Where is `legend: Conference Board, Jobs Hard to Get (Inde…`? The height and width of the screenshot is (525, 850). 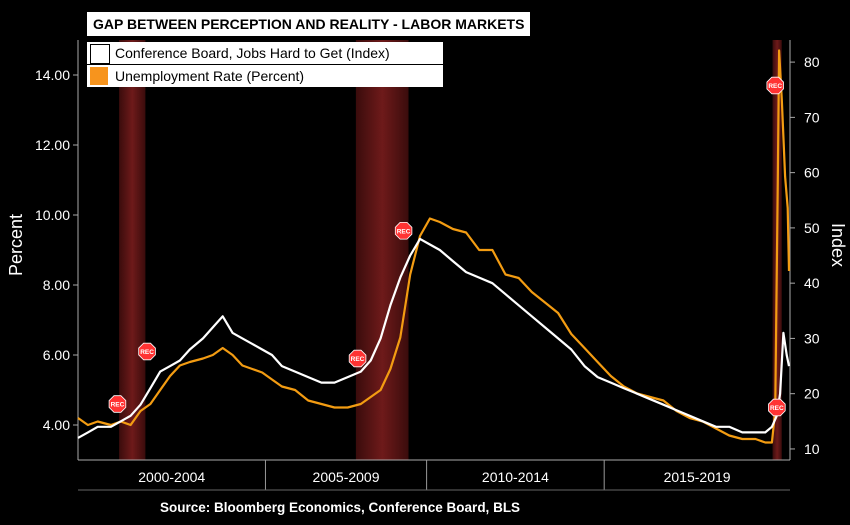
legend: Conference Board, Jobs Hard to Get (Inde… is located at coordinates (265, 64).